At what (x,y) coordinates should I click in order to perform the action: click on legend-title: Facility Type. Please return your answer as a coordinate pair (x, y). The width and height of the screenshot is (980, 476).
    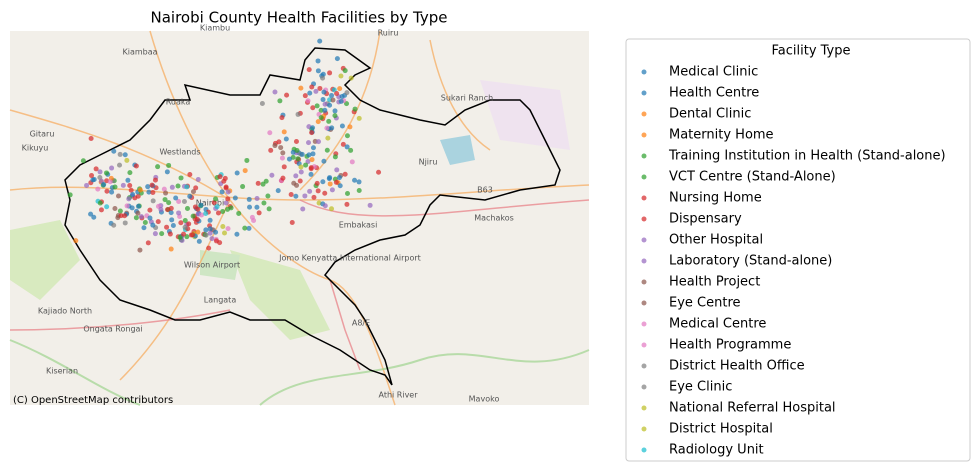
    Looking at the image, I should click on (810, 51).